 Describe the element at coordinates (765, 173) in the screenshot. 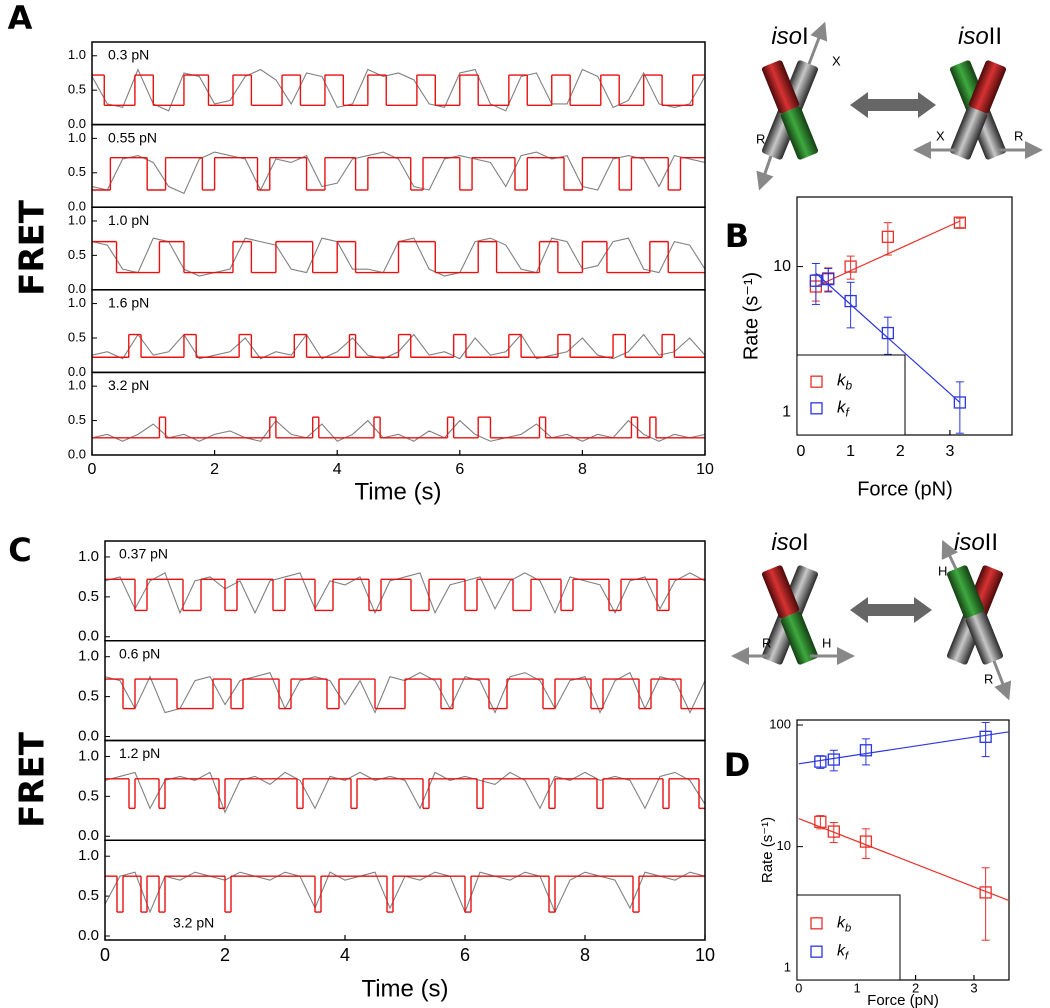

I see `force-arrow` at that location.